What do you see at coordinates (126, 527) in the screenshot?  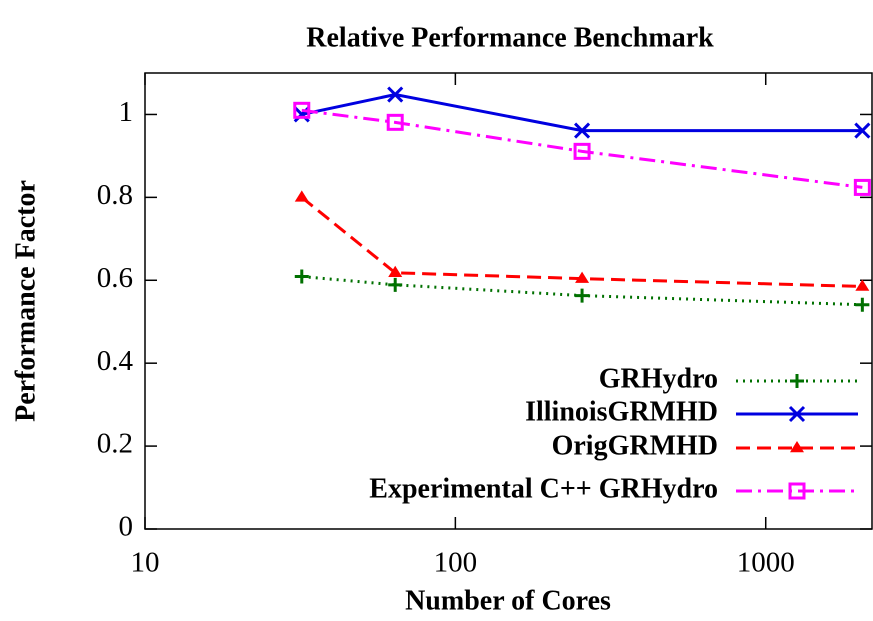 I see `y-tick-label: 0` at bounding box center [126, 527].